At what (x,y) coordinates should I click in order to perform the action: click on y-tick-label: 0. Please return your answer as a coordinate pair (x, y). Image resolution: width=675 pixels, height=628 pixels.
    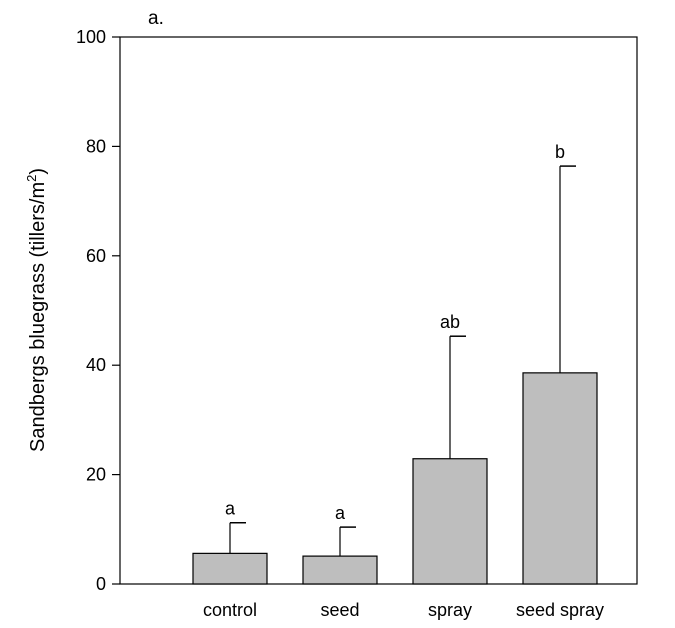
    Looking at the image, I should click on (101, 584).